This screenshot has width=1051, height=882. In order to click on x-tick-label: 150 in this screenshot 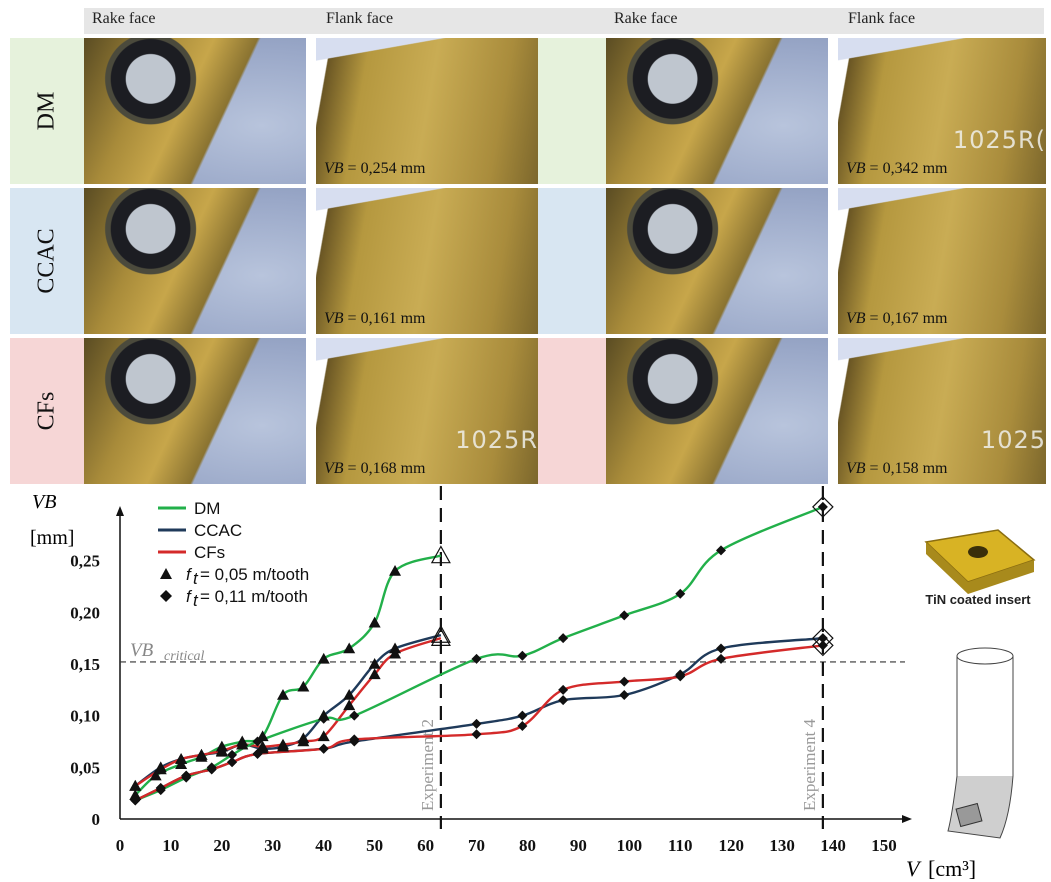, I will do `click(884, 845)`.